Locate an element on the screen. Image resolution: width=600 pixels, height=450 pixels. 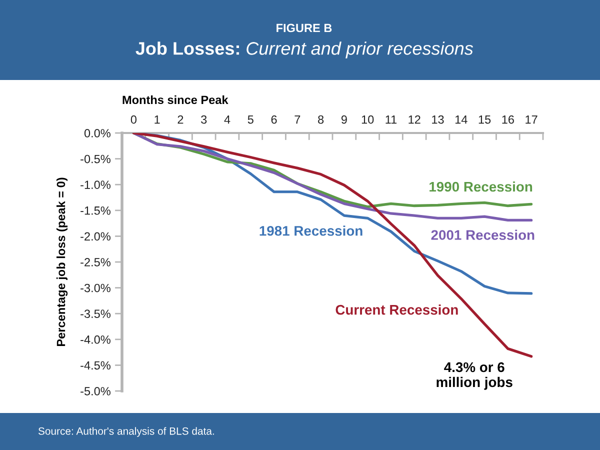
y-axis-title: Percentage job loss (peak = 0) is located at coordinates (62, 262).